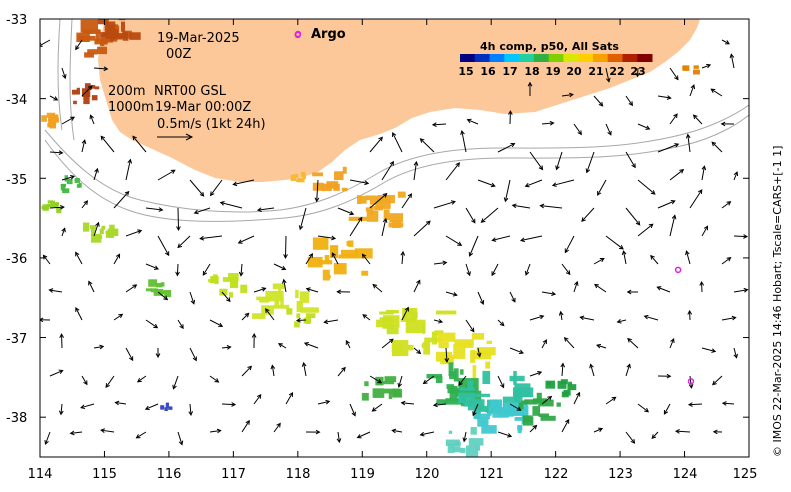  What do you see at coordinates (169, 474) in the screenshot?
I see `lon-tick-label: 116` at bounding box center [169, 474].